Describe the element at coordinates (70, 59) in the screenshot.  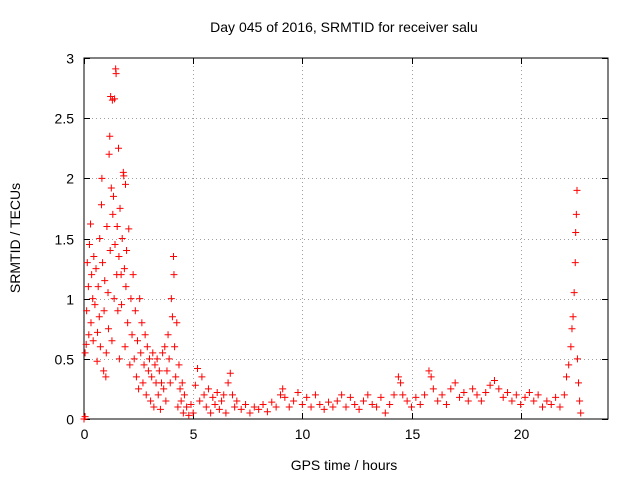
I see `y-tick-label: 3` at that location.